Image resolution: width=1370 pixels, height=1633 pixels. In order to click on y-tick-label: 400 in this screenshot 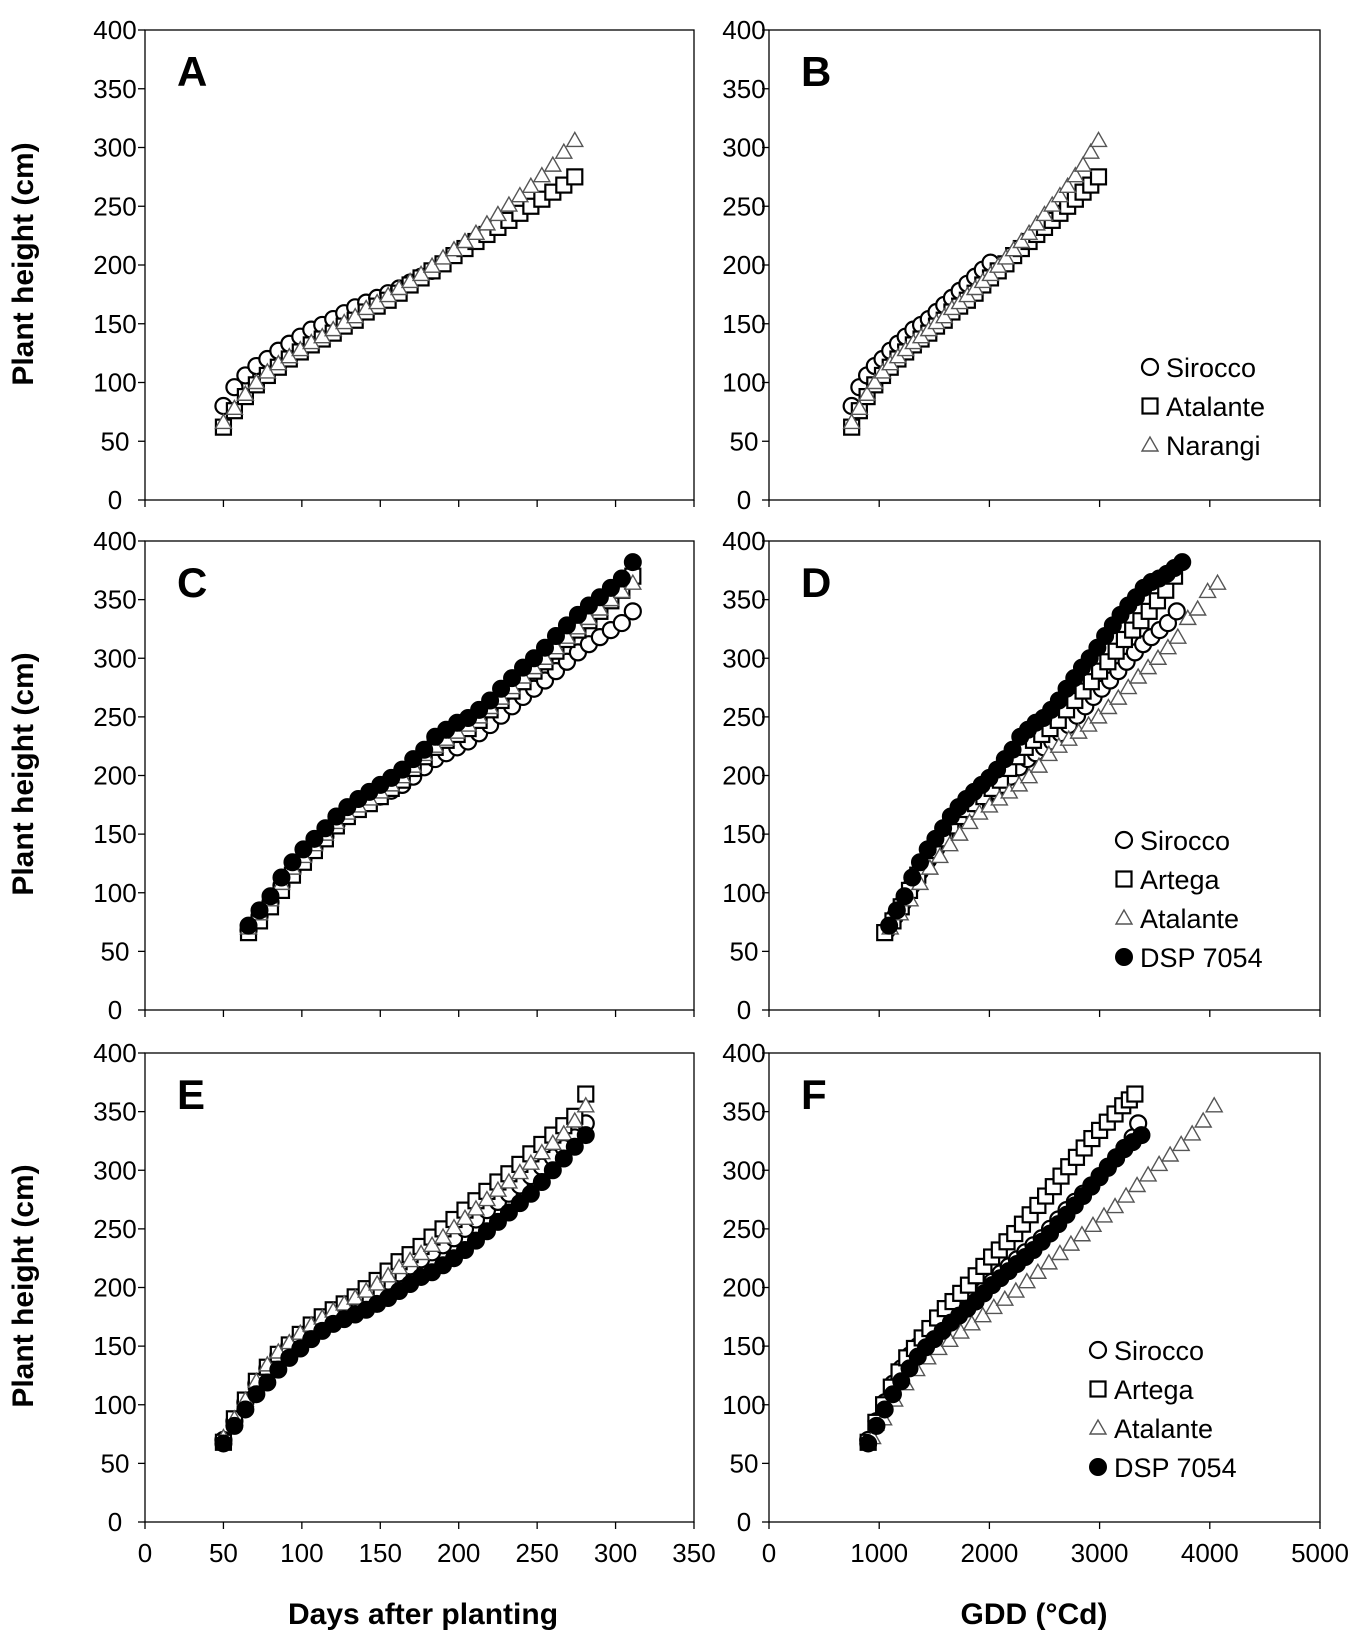, I will do `click(743, 1053)`.